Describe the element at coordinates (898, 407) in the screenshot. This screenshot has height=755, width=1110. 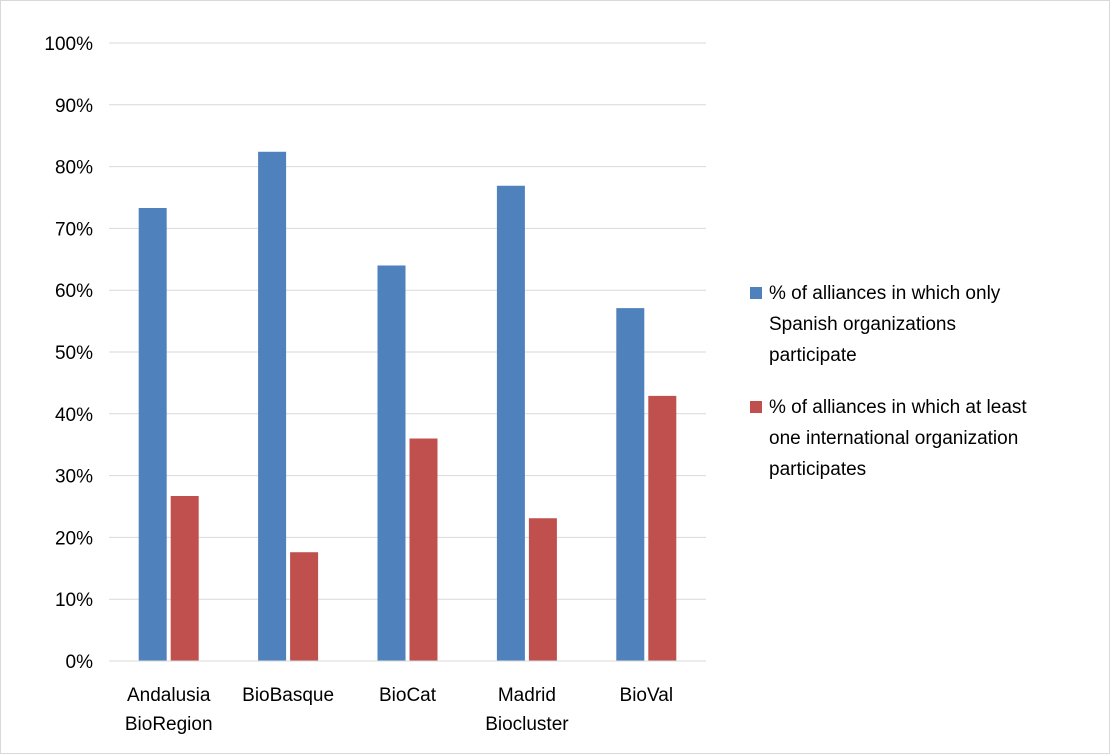
I see `legend-label-line: % of alliances in which at least` at that location.